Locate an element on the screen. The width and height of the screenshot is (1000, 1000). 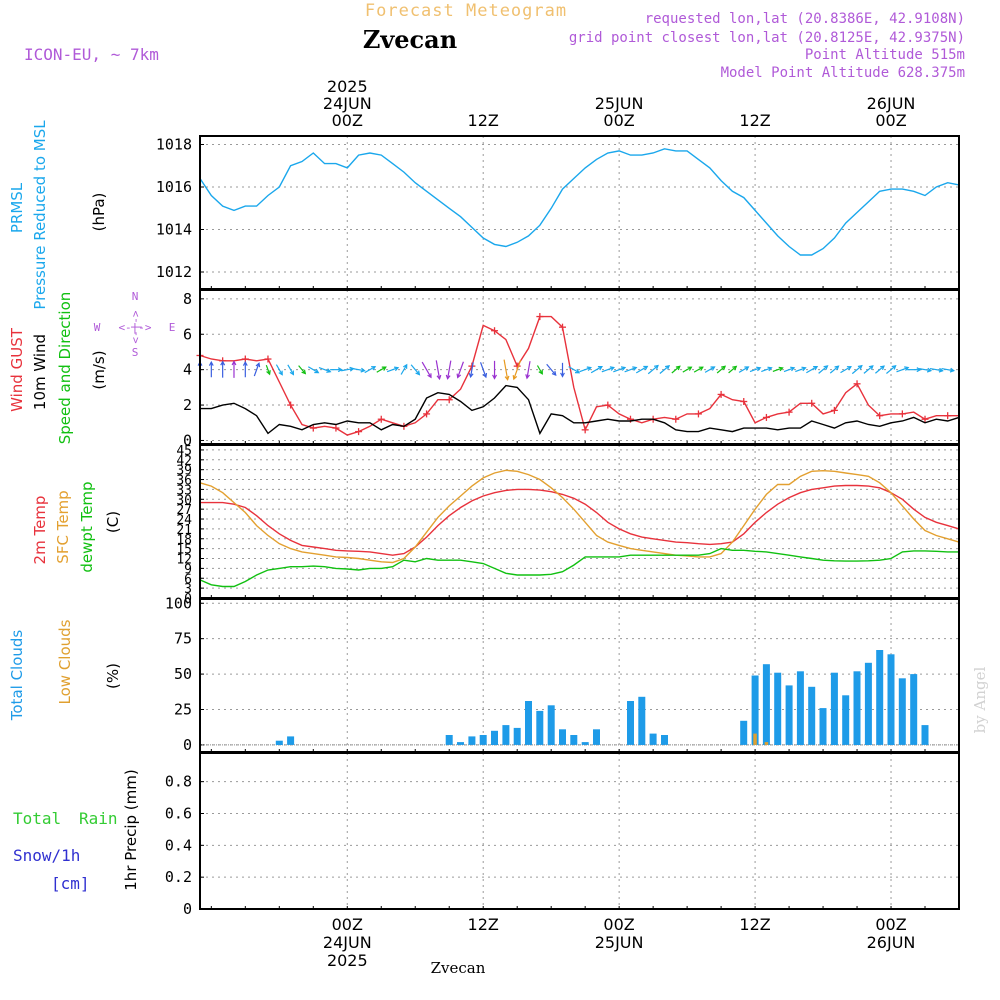
time-label-top: 2025 is located at coordinates (347, 86).